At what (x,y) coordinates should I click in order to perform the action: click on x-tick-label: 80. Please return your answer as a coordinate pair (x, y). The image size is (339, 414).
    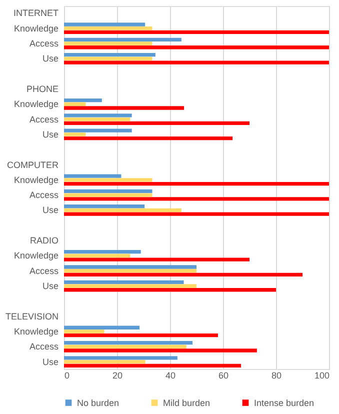
    Looking at the image, I should click on (276, 375).